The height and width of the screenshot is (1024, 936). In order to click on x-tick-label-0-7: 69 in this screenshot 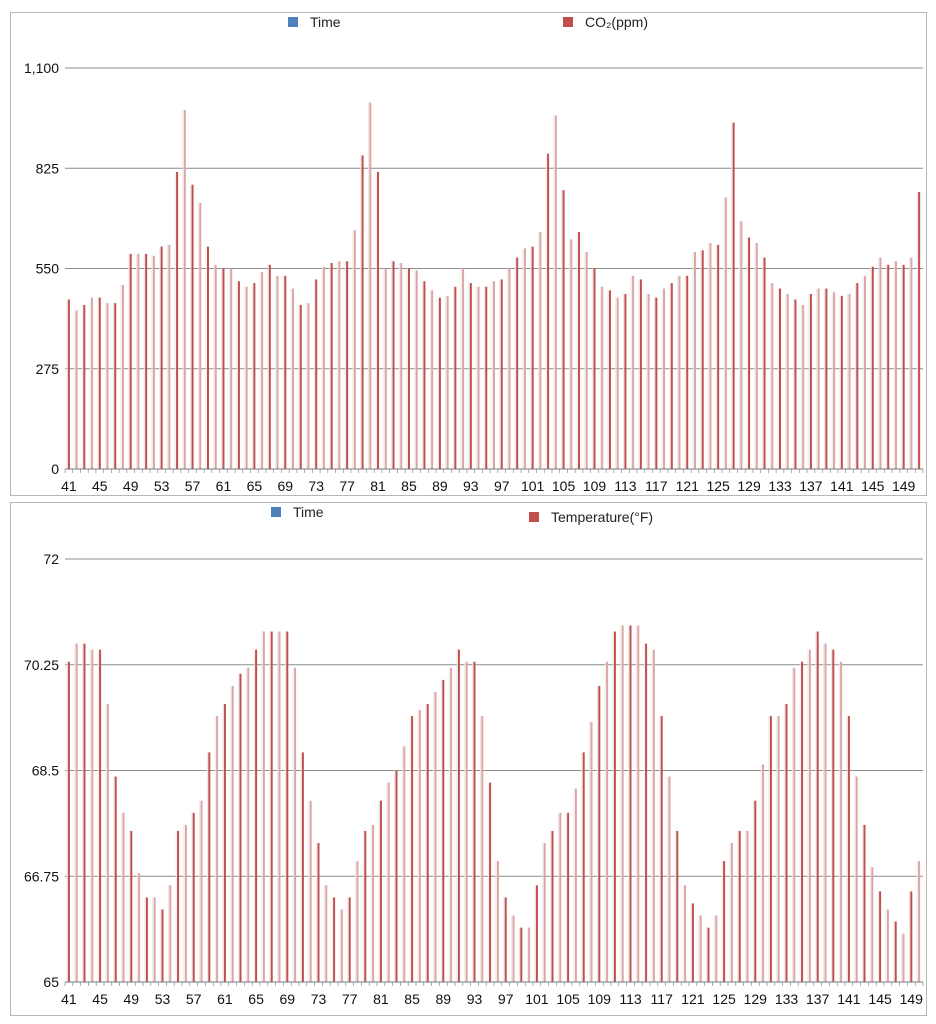, I will do `click(286, 486)`.